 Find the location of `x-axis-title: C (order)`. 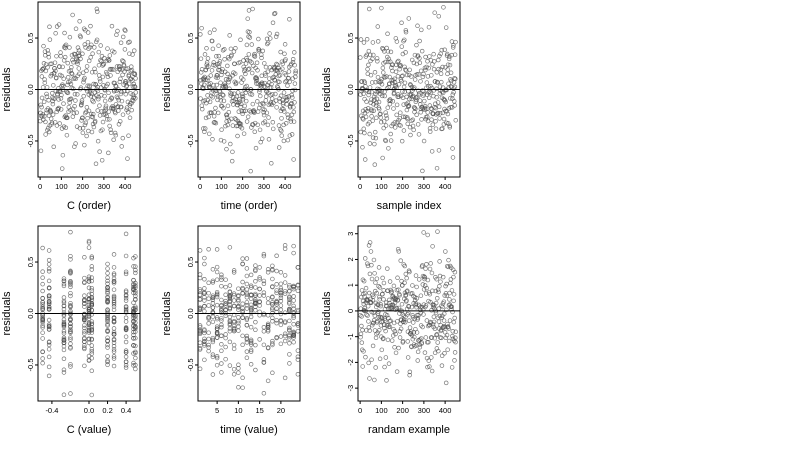

x-axis-title: C (order) is located at coordinates (89, 206).